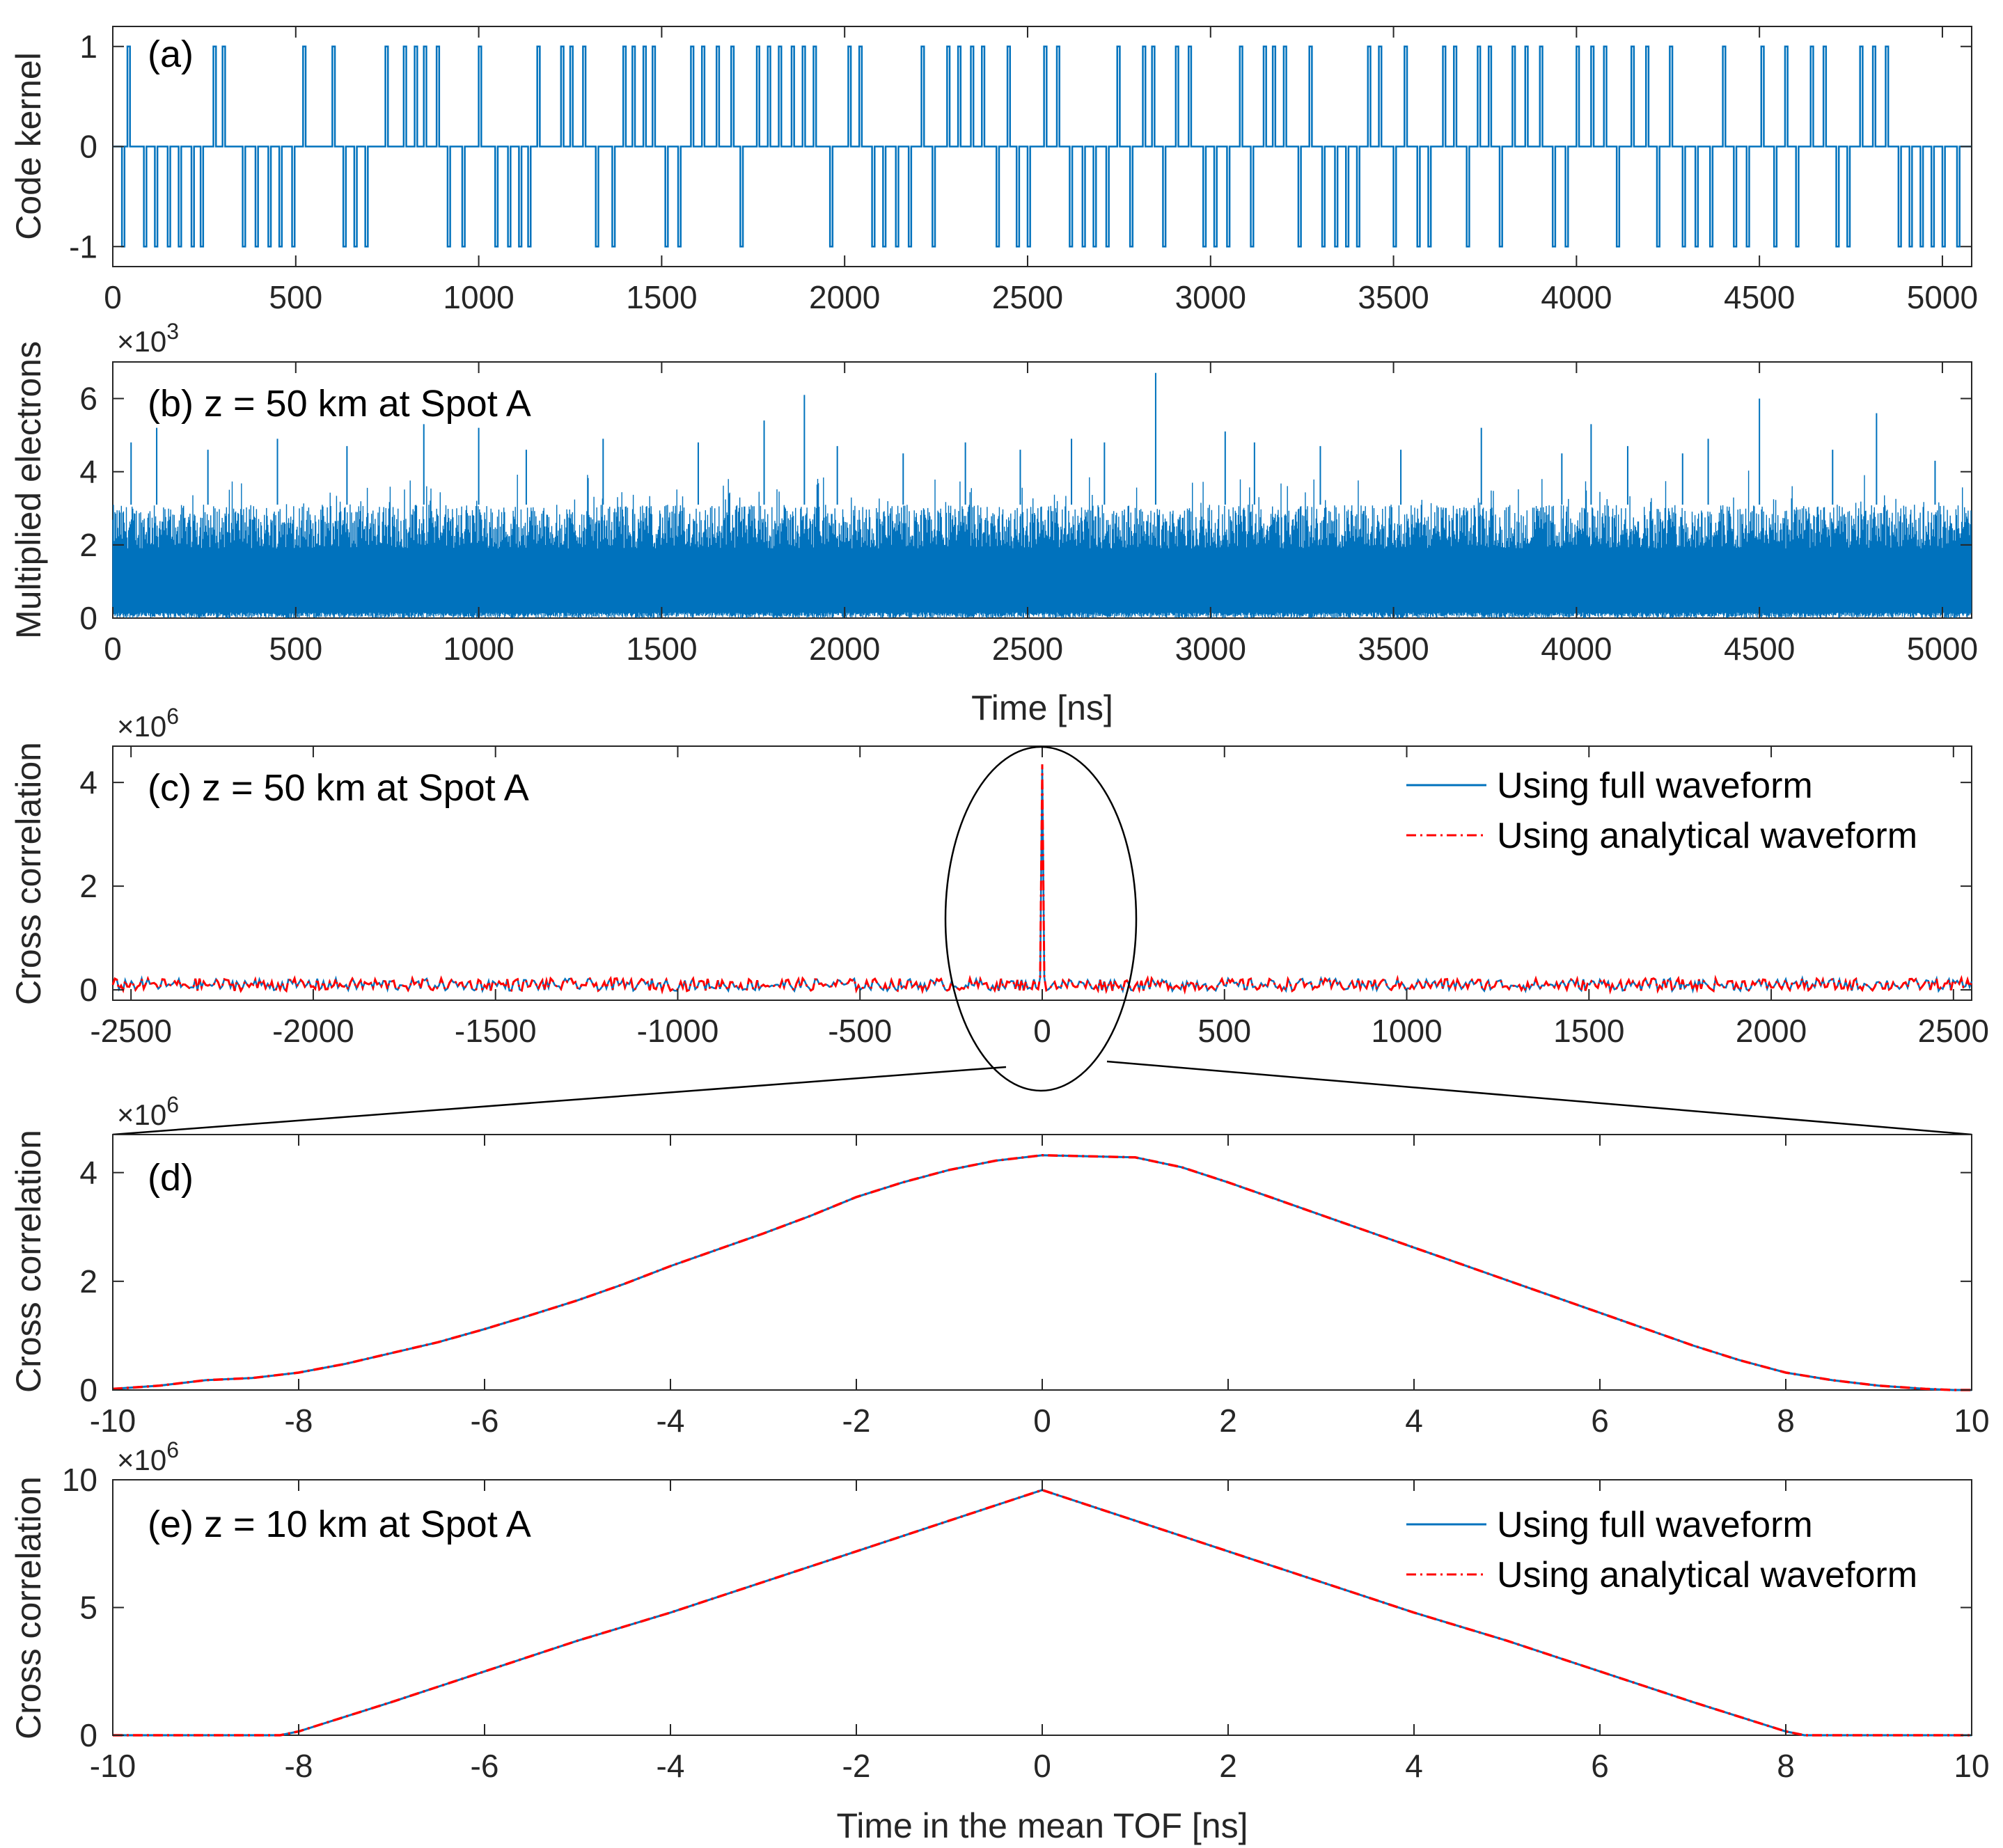 This screenshot has width=2003, height=1848. I want to click on exponent-c-power: 6, so click(172, 716).